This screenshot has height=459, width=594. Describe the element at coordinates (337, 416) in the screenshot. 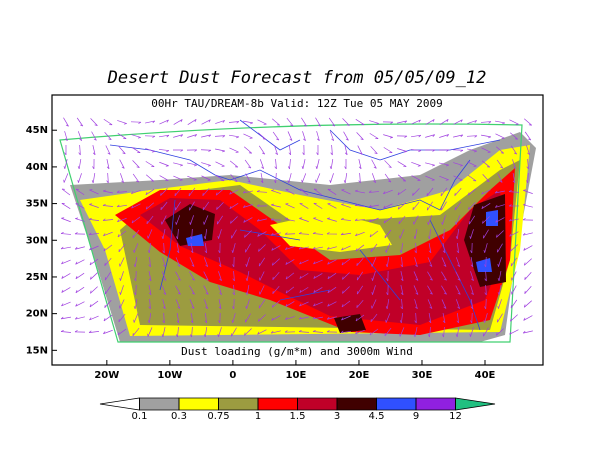

I see `colorbar-label: 3` at that location.